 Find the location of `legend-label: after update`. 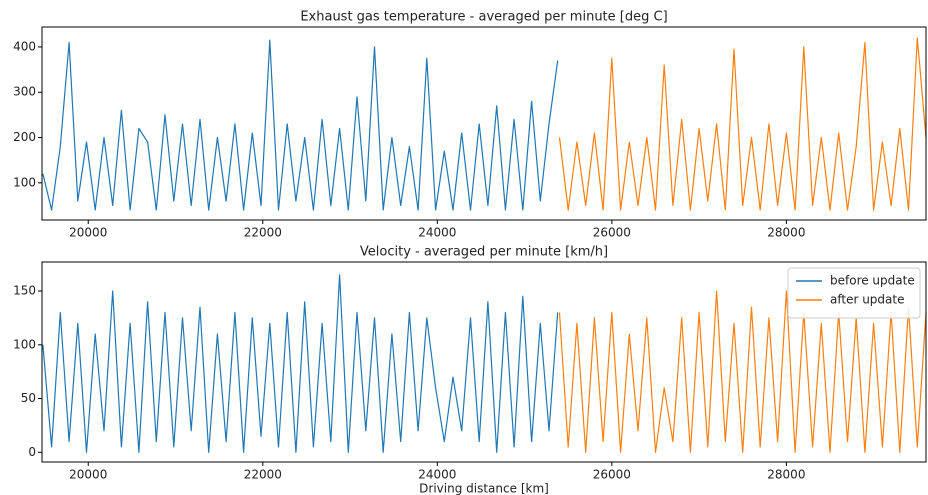

legend-label: after update is located at coordinates (867, 300).